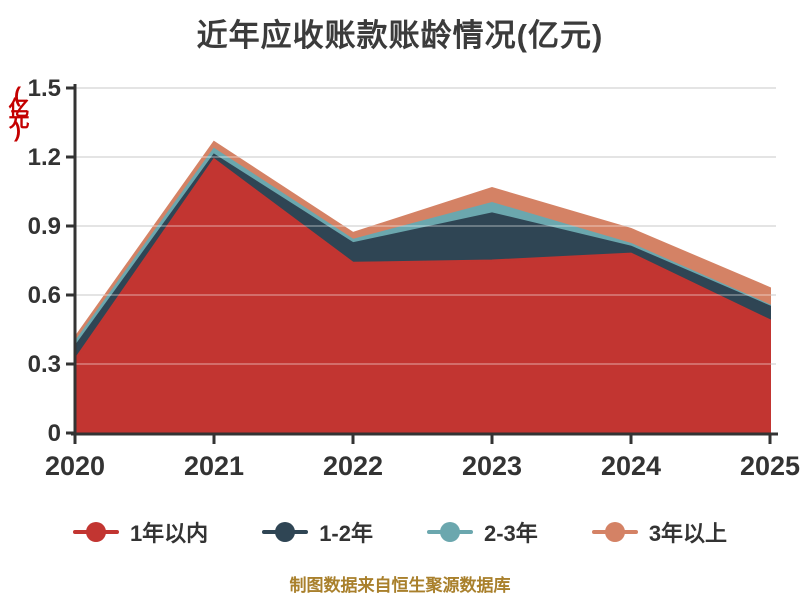  I want to click on x-axis-labels: 2020 2021 2022 2023 2024 2025, so click(422, 466).